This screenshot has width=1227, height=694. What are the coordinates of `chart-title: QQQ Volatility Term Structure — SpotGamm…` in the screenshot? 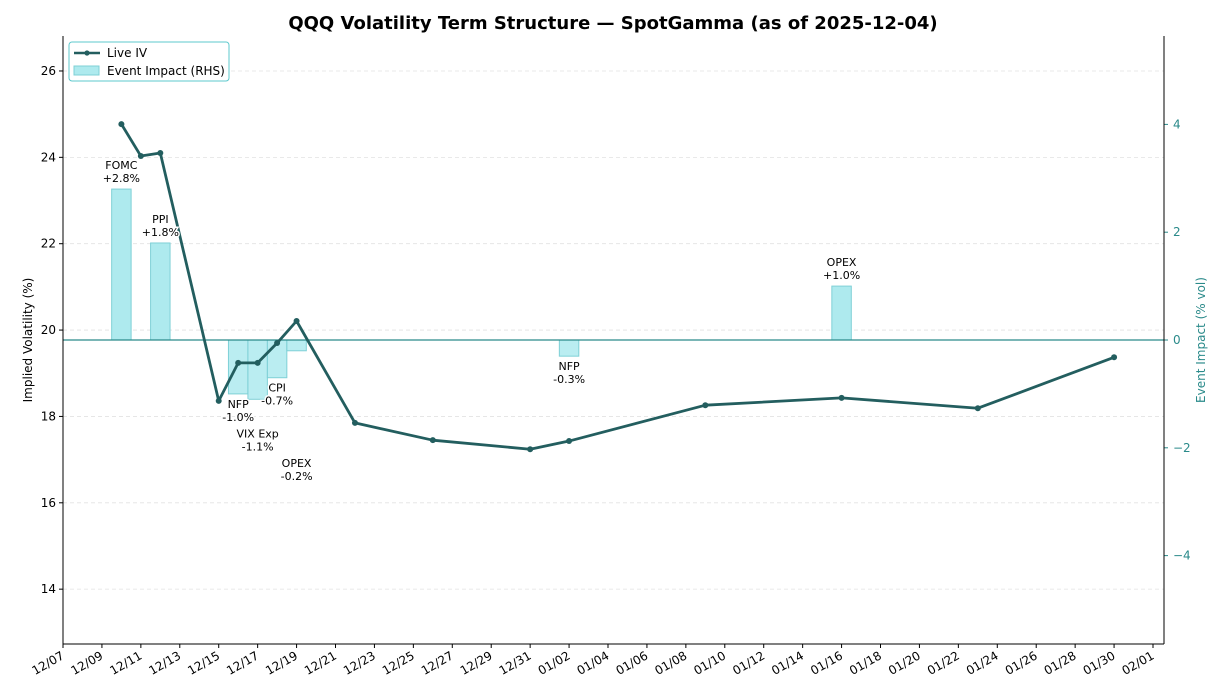 It's located at (612, 23).